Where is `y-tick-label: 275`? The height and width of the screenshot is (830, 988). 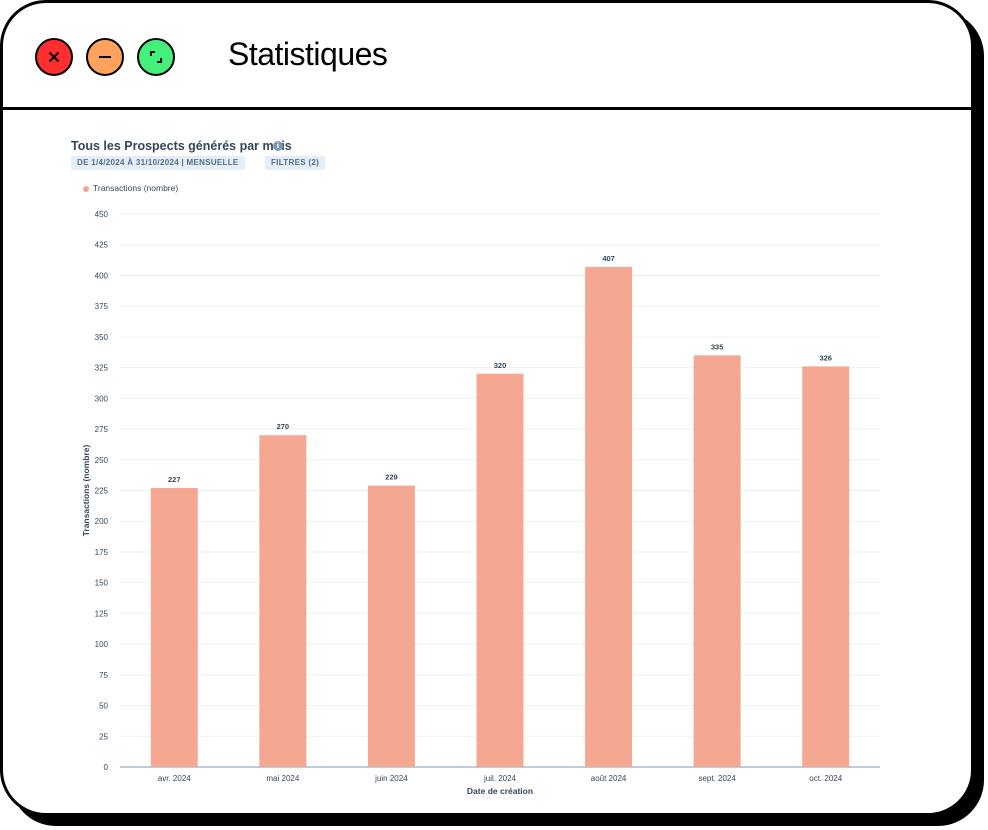 y-tick-label: 275 is located at coordinates (102, 429).